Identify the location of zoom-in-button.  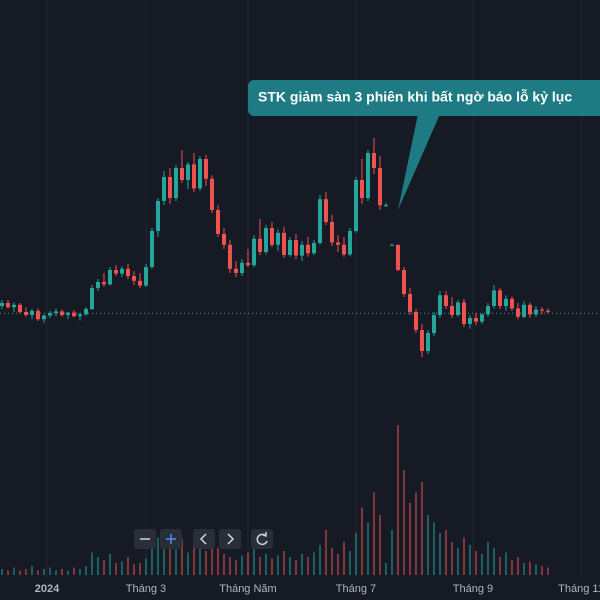
(171, 539).